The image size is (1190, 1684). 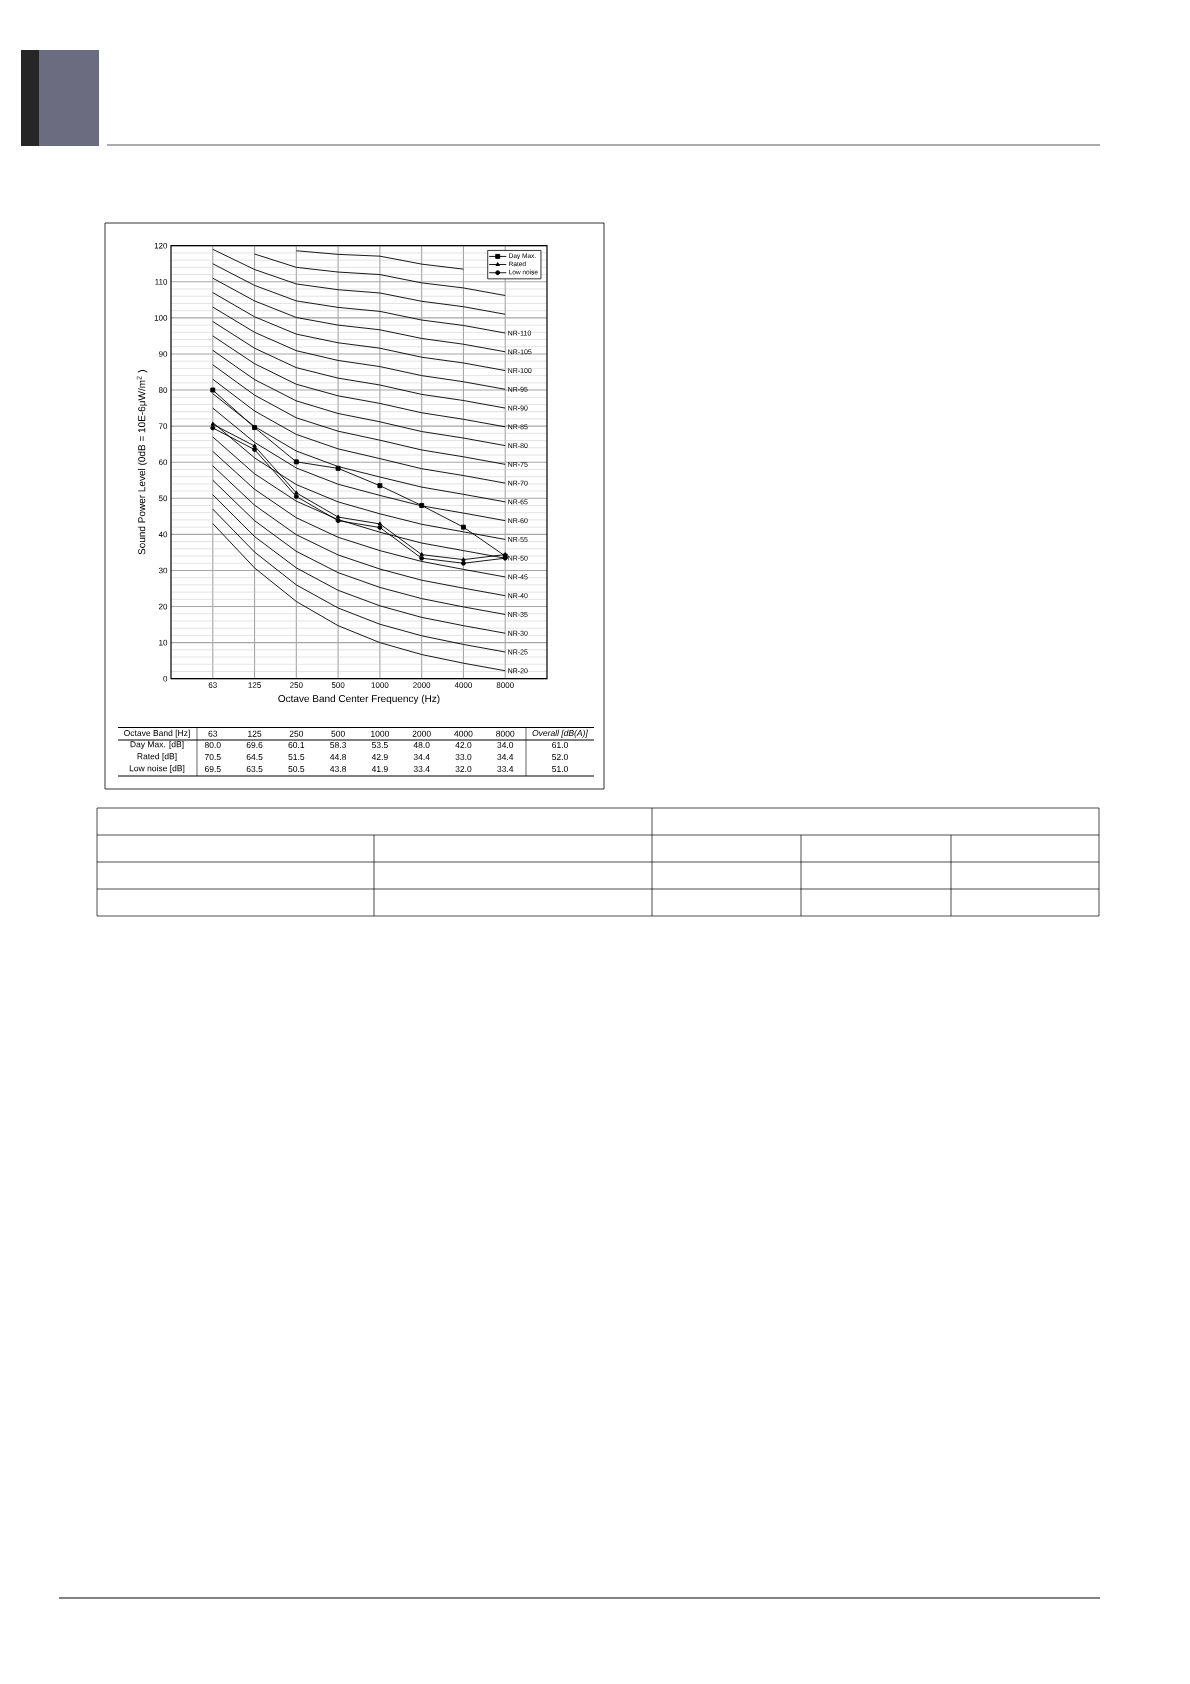 I want to click on data-label: 60.1, so click(x=296, y=745).